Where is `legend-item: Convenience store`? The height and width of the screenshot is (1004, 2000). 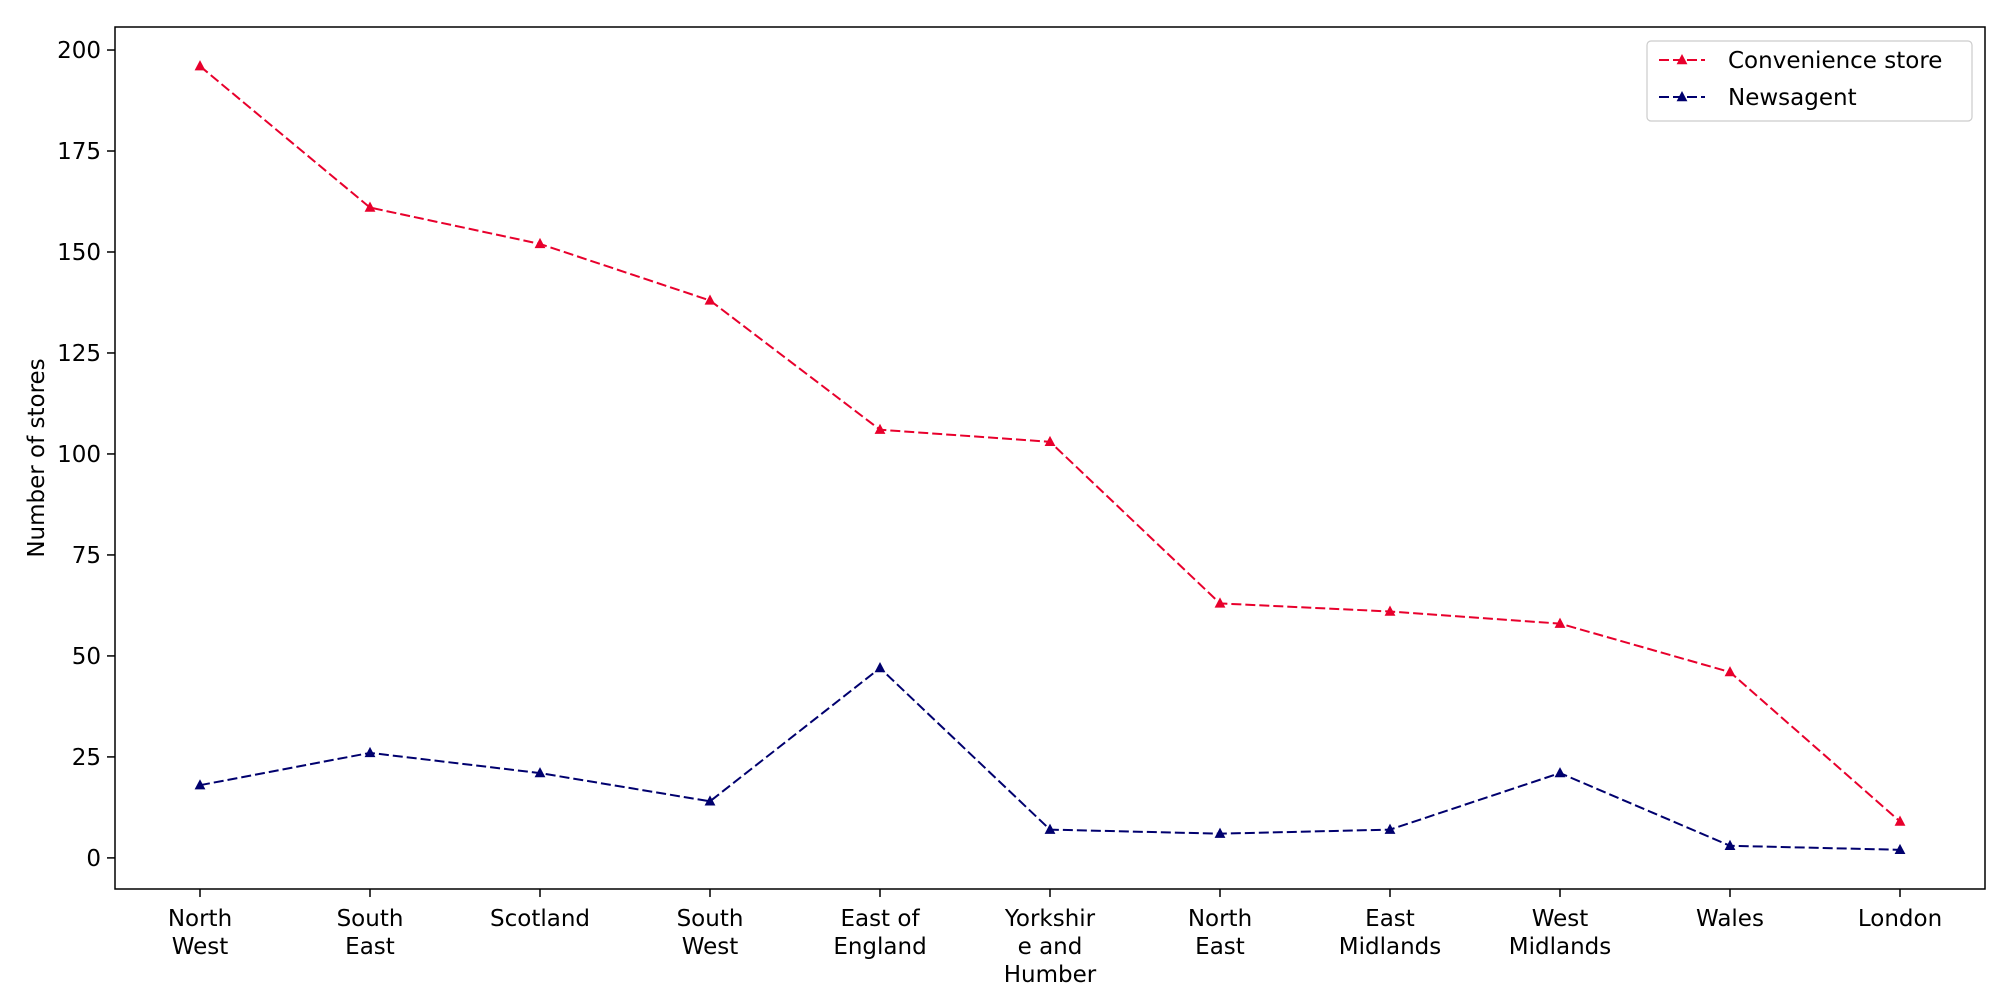 legend-item: Convenience store is located at coordinates (1800, 61).